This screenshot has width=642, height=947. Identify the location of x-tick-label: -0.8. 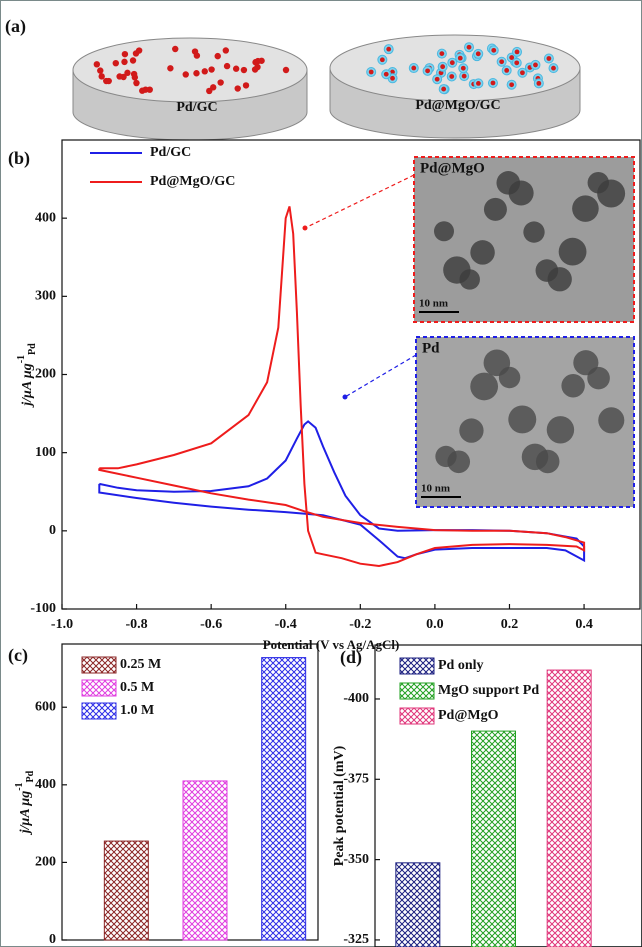
(136, 624).